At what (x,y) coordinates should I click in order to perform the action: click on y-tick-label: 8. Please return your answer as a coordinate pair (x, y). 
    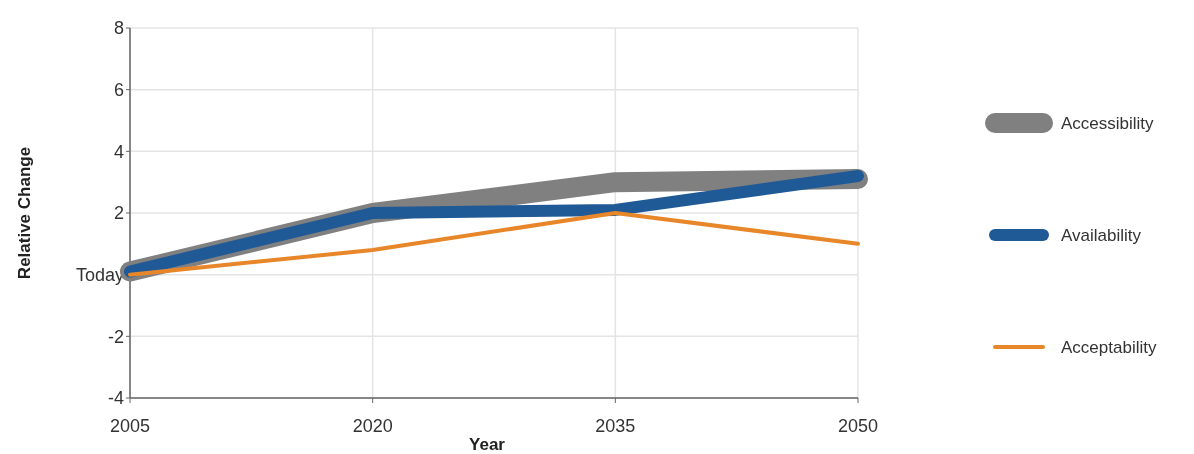
    Looking at the image, I should click on (118, 28).